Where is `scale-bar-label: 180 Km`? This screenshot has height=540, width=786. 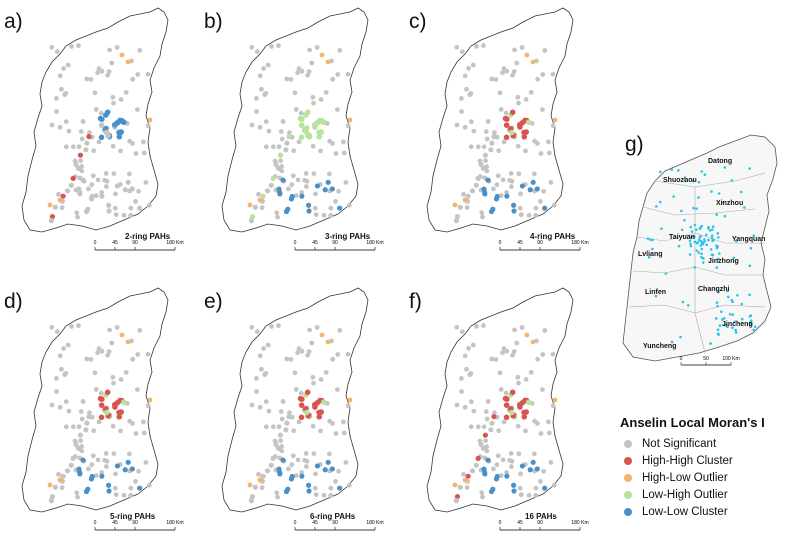
scale-bar-label: 180 Km is located at coordinates (374, 523).